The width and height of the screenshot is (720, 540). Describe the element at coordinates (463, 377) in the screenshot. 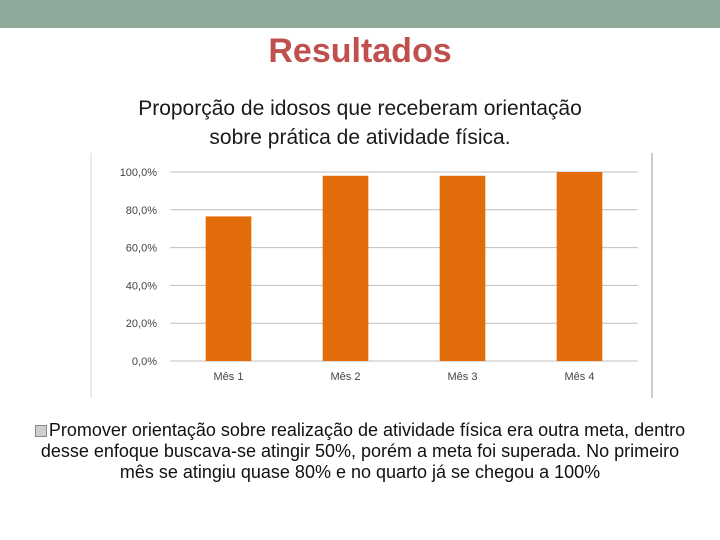

I see `x-tick-label: Mês 3` at that location.